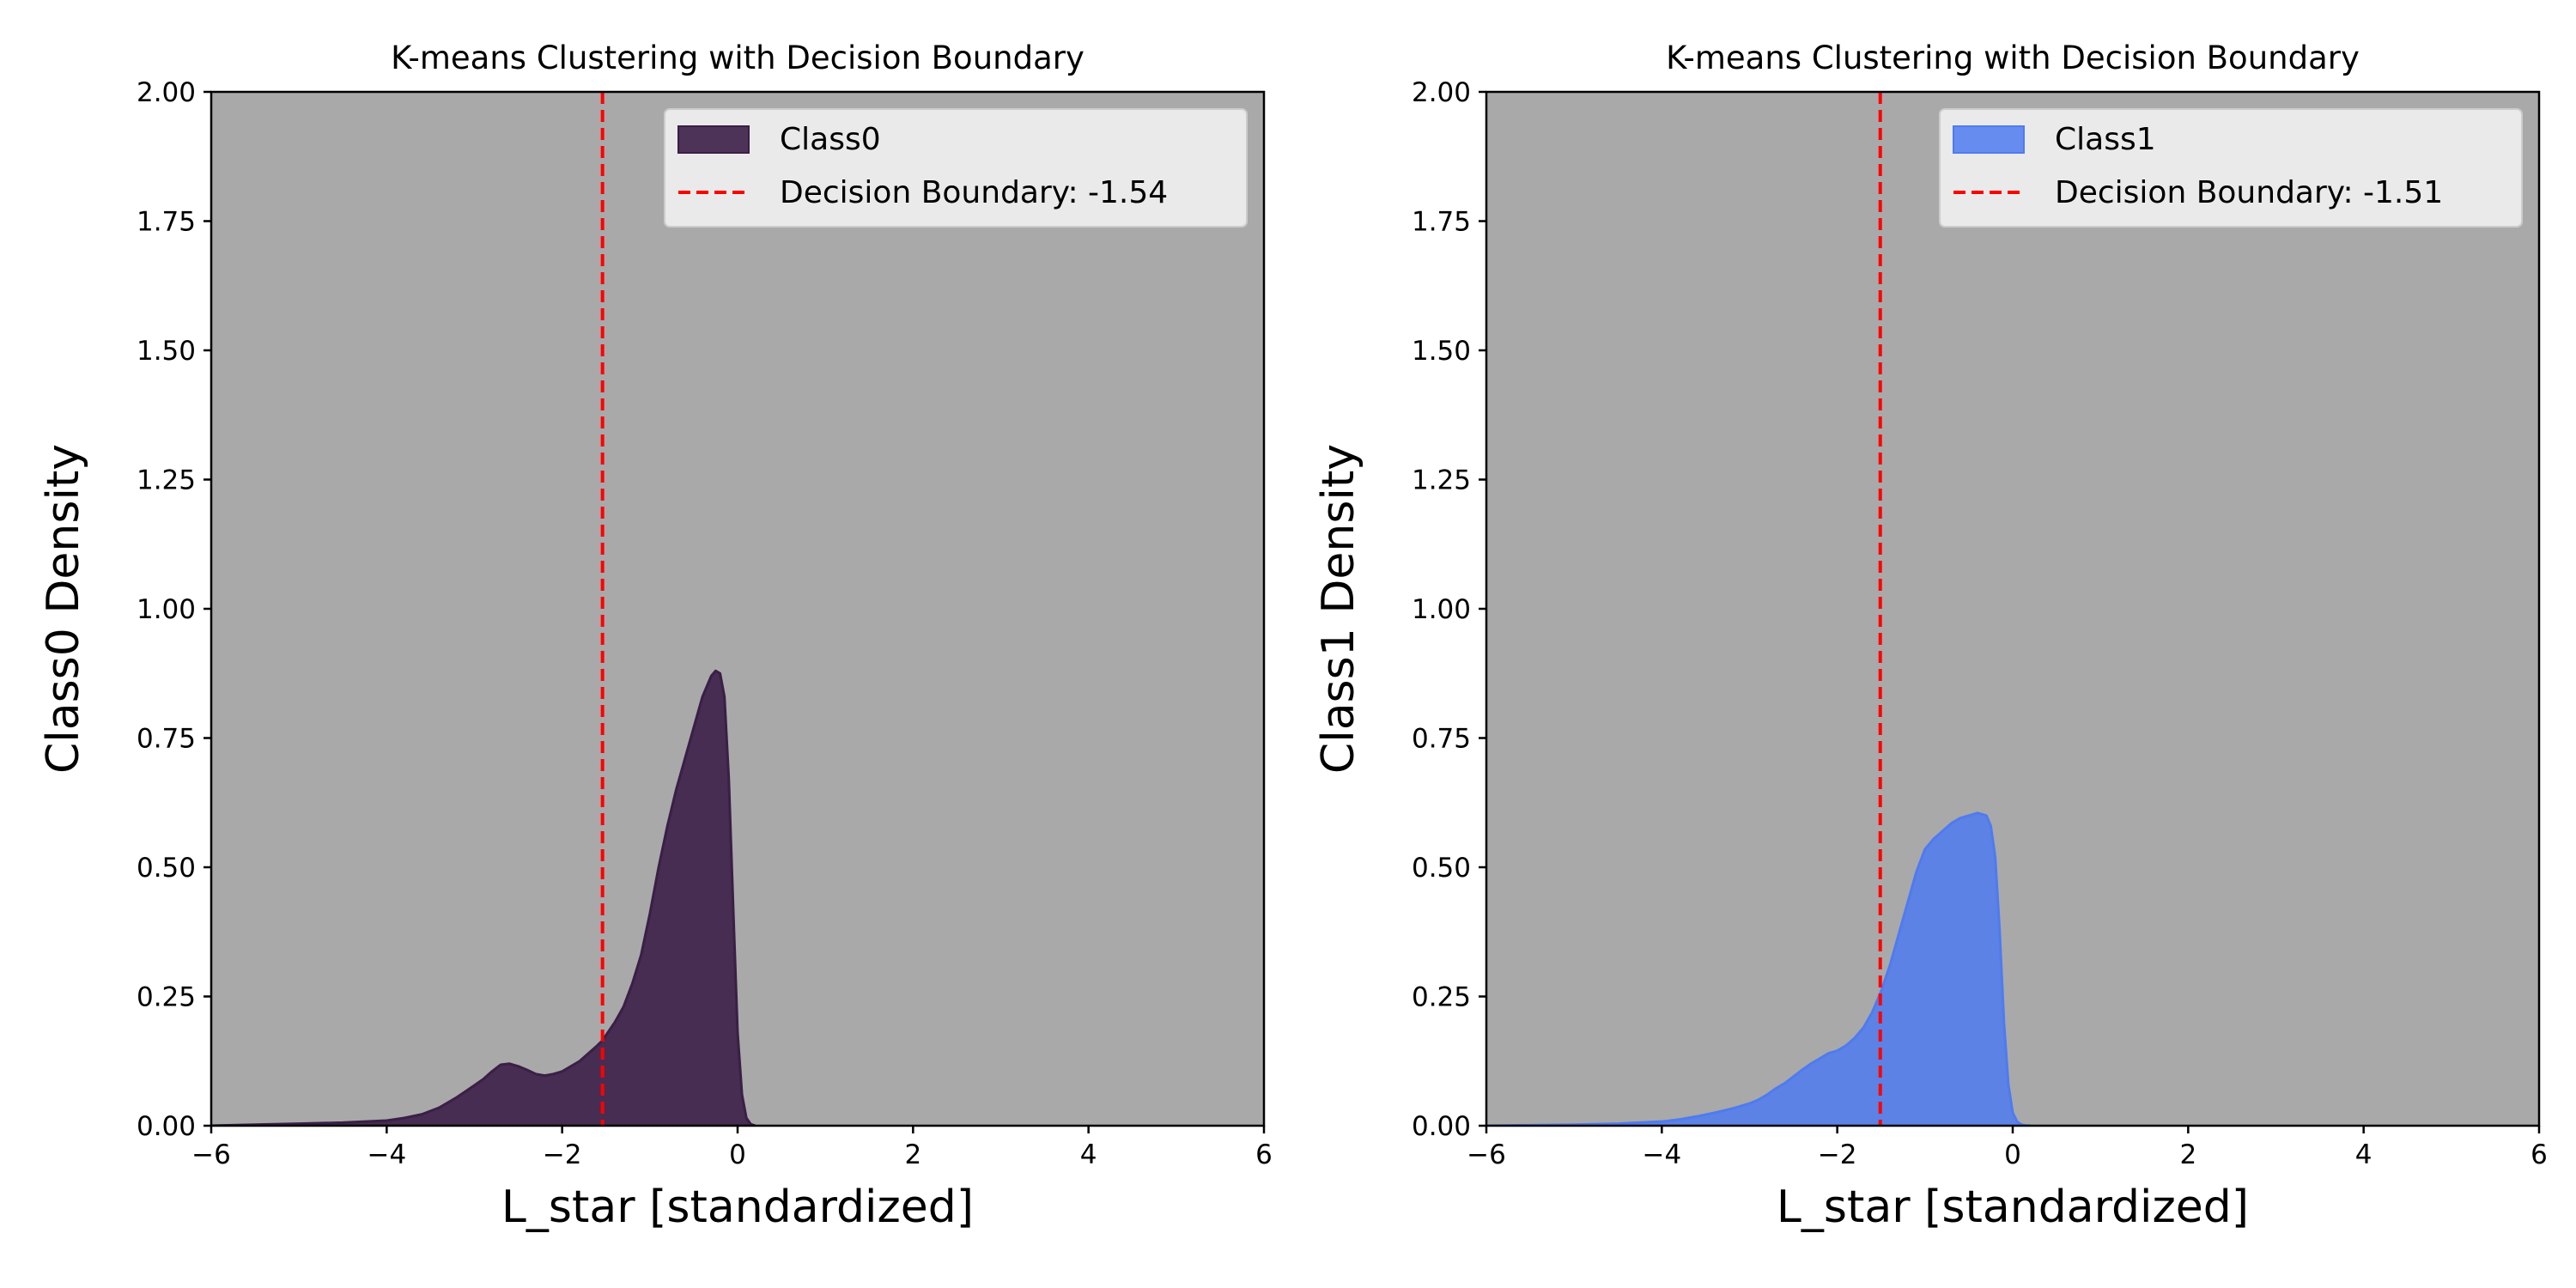  Describe the element at coordinates (1338, 609) in the screenshot. I see `y-axis-label: Class1 Density` at that location.